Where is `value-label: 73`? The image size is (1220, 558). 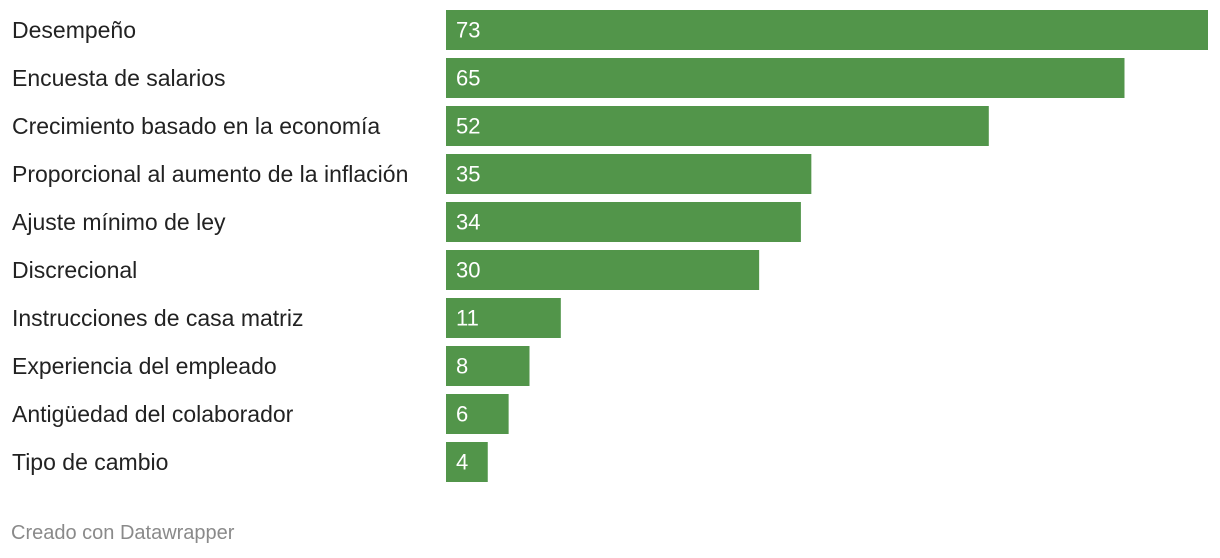 value-label: 73 is located at coordinates (468, 30).